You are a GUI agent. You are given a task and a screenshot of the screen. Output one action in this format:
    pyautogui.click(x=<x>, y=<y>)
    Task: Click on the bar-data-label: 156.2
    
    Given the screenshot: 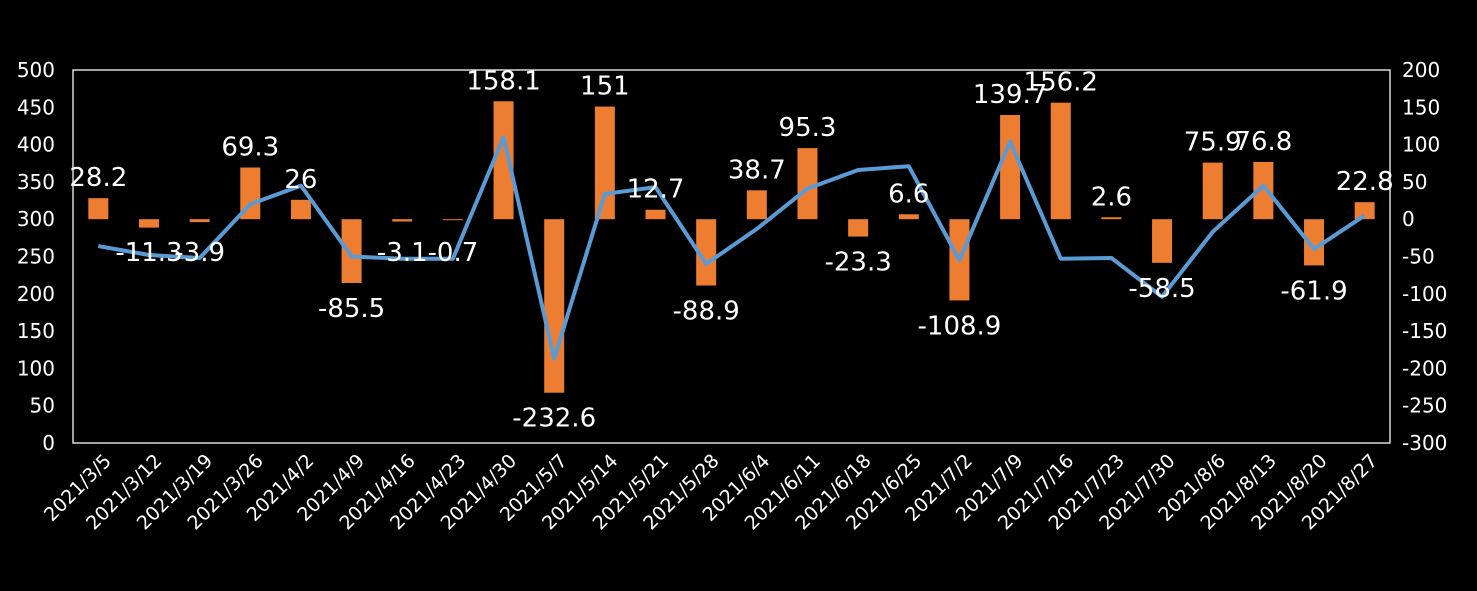 What is the action you would take?
    pyautogui.click(x=1061, y=83)
    